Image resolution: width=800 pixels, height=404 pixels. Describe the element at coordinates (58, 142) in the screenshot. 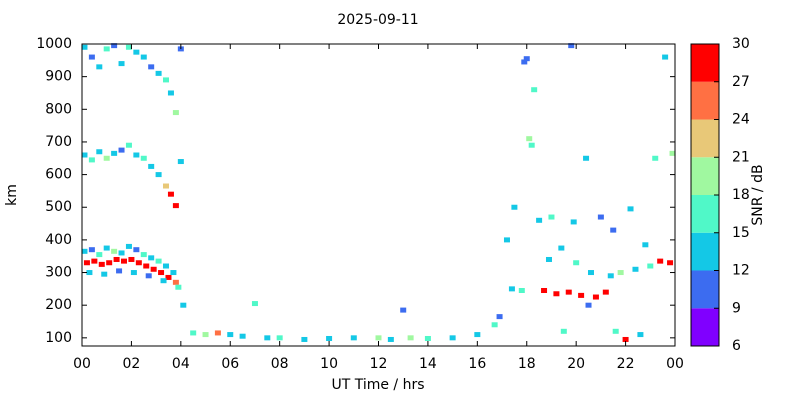

I see `y-tick-label: 700` at that location.